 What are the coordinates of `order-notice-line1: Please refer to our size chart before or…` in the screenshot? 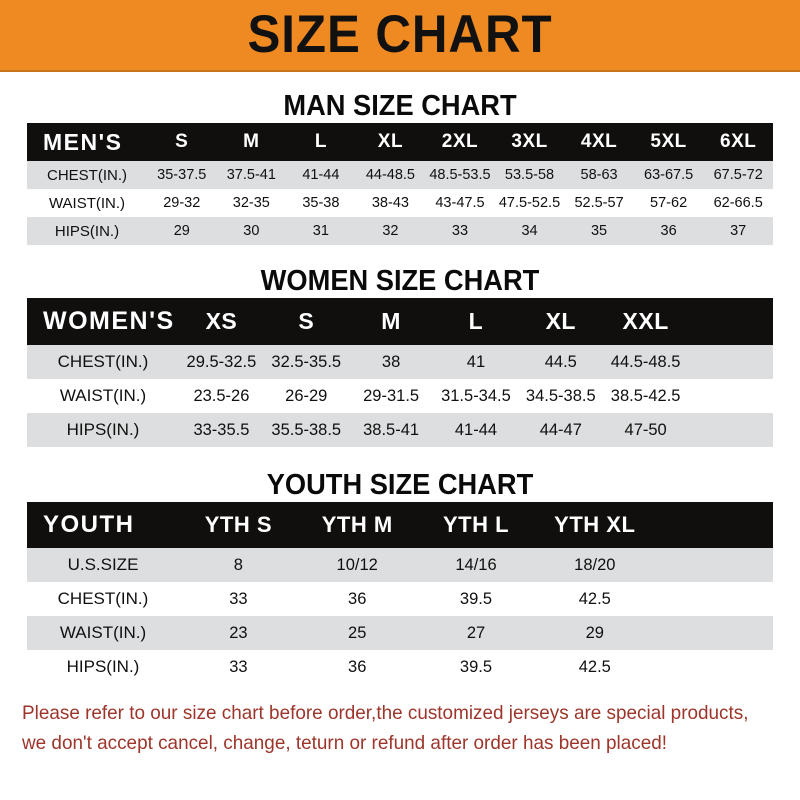 It's located at (385, 713).